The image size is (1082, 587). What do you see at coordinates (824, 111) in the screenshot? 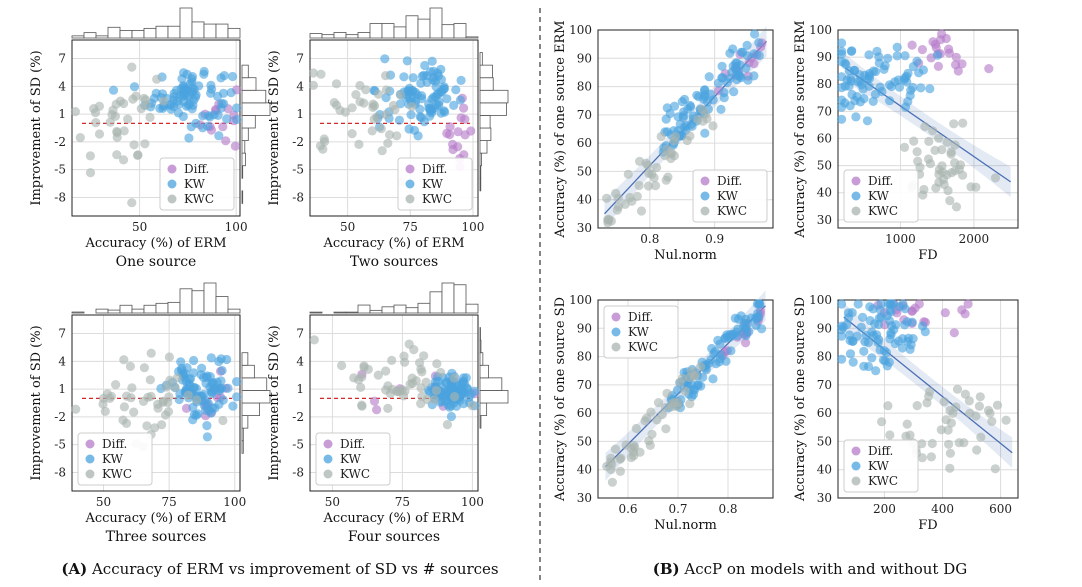
I see `y-tick-label: 70` at bounding box center [824, 111].